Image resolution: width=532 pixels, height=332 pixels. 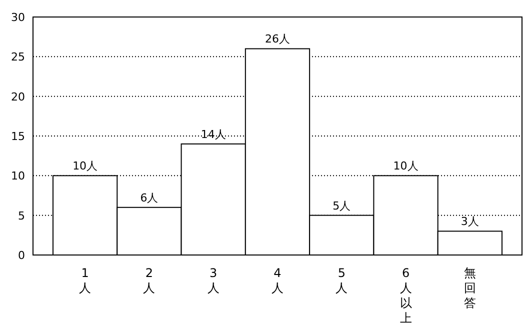 I want to click on x-tick-label: 4人, so click(x=278, y=280).